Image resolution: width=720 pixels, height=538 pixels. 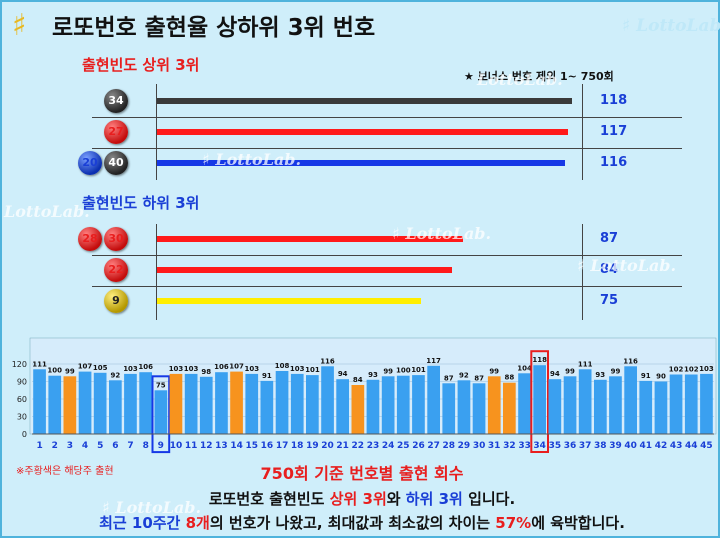 I want to click on y-tick-label: 0, so click(x=24, y=434).